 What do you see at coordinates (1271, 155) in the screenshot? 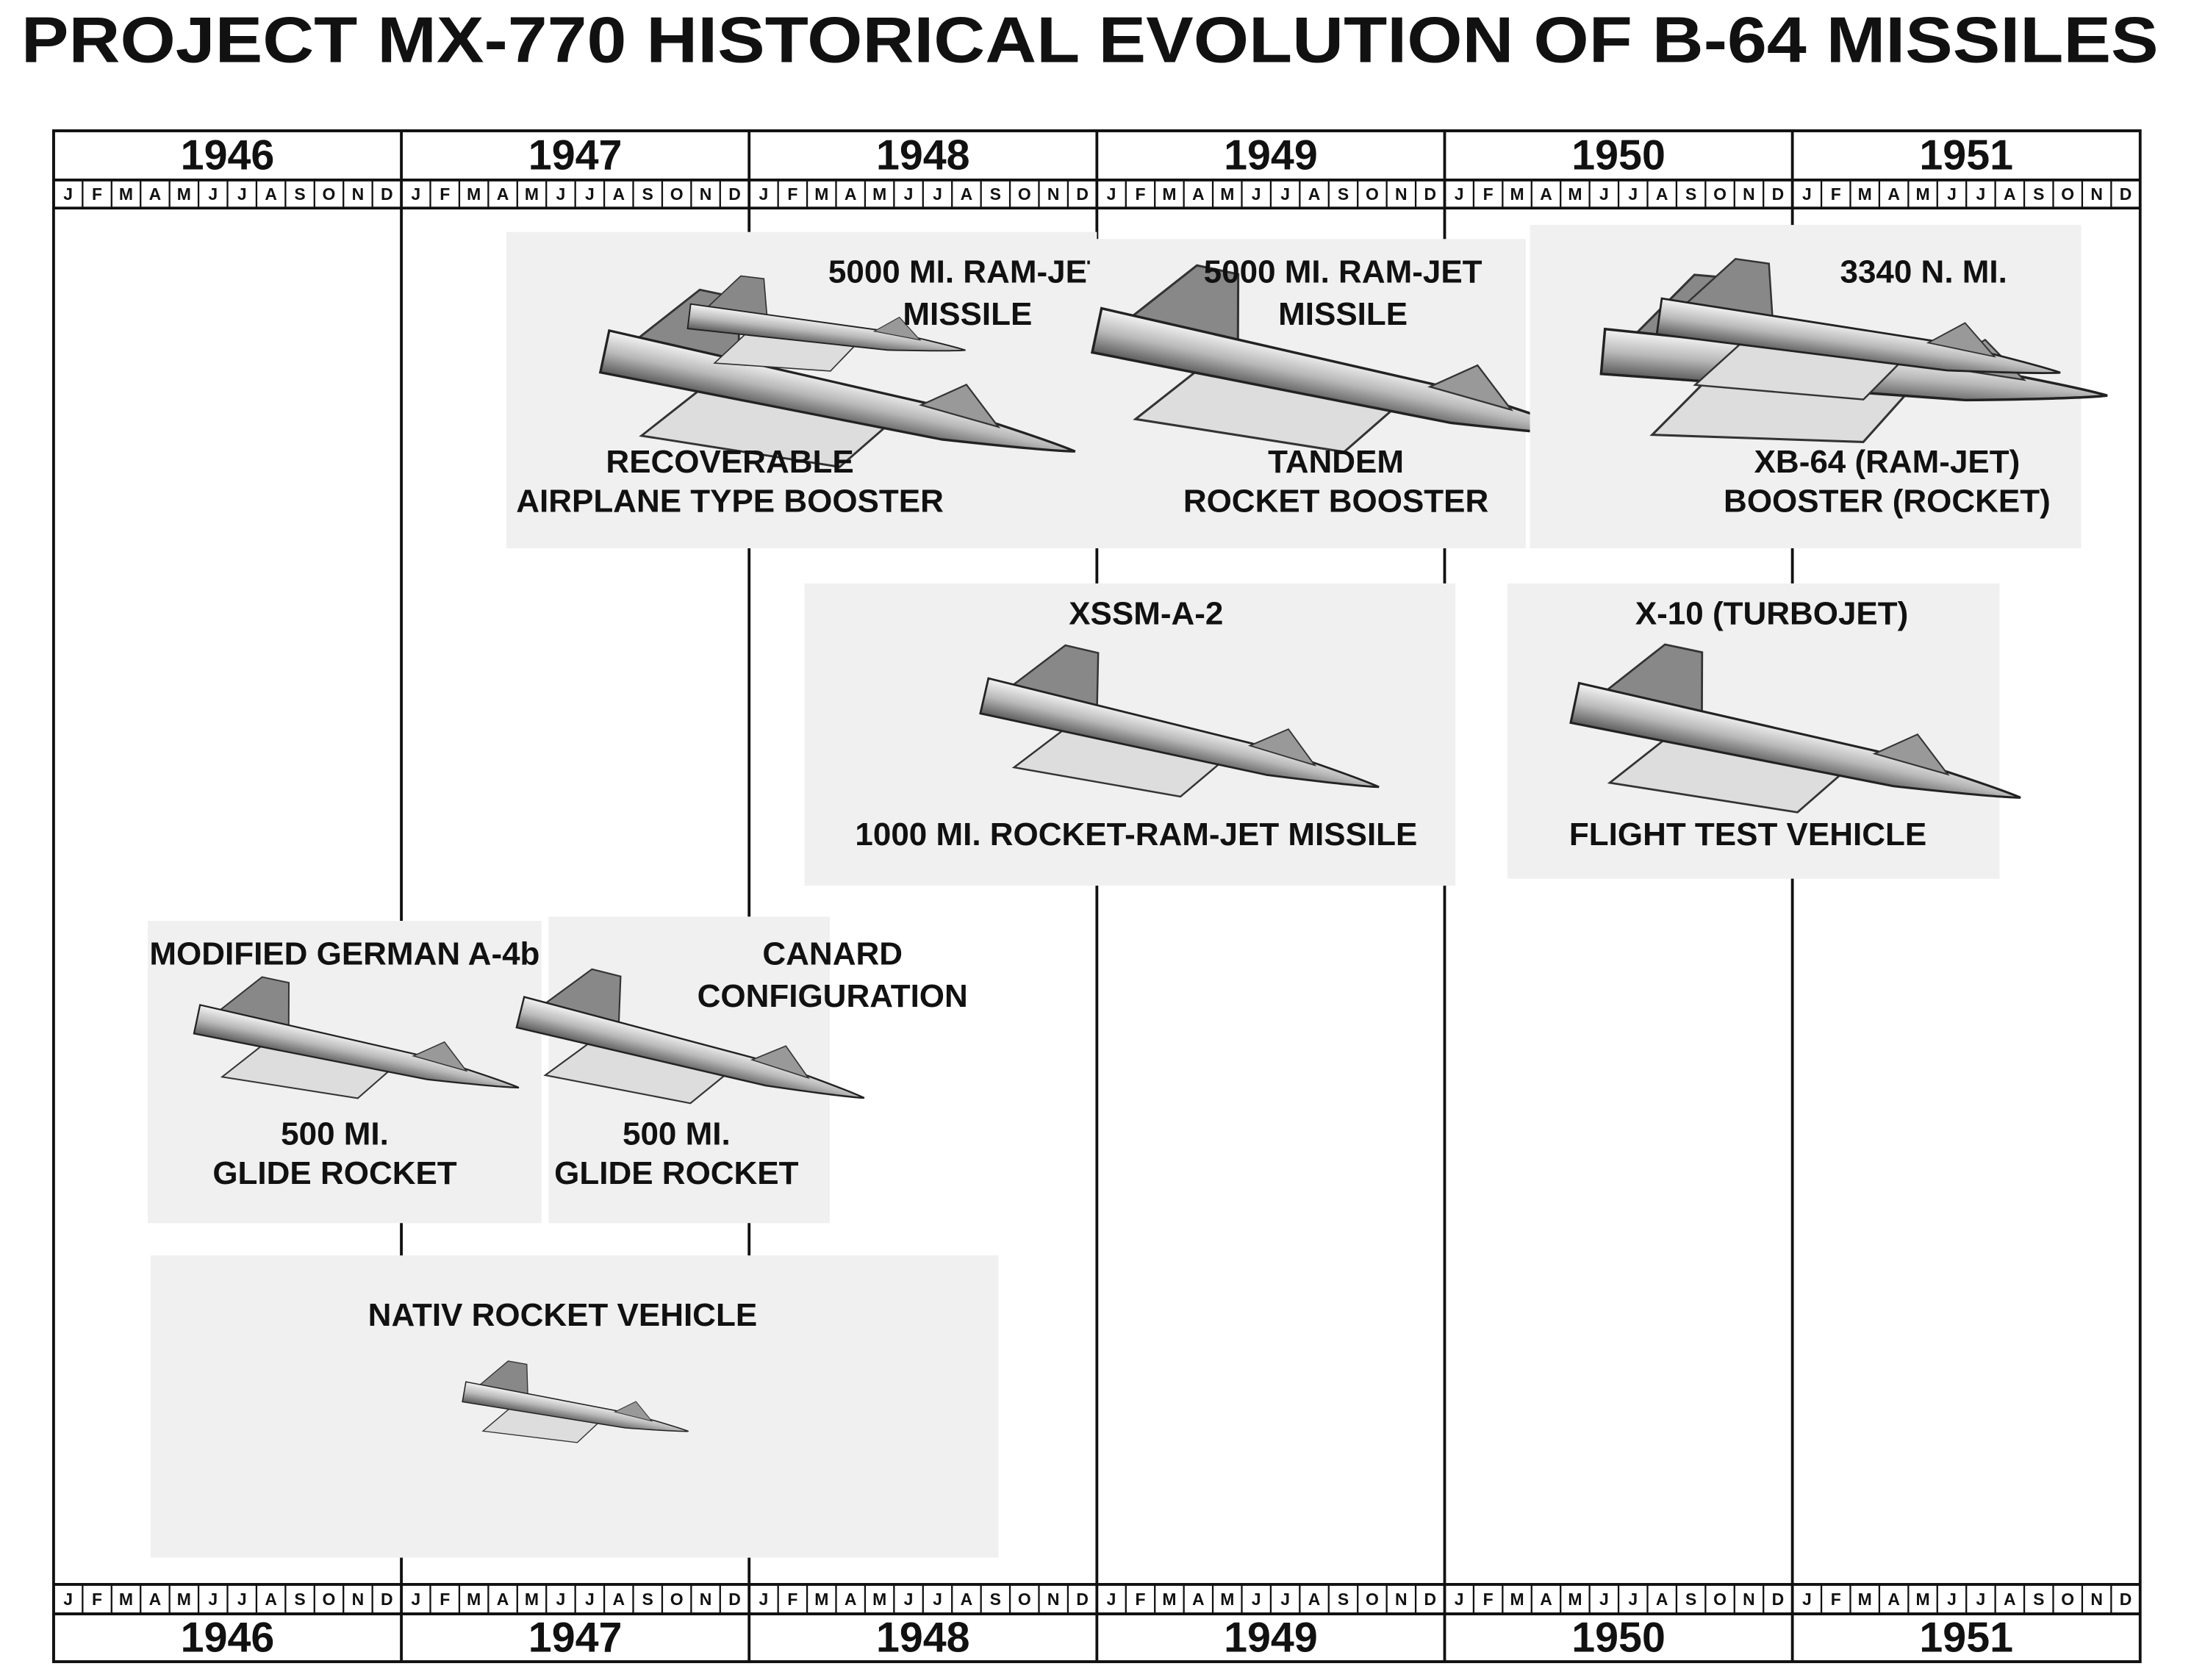
I see `year-label: 1949` at bounding box center [1271, 155].